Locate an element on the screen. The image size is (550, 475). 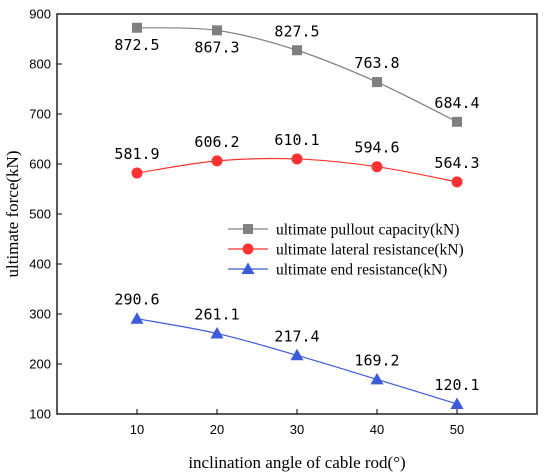
y-tick-label: 900 is located at coordinates (40, 14).